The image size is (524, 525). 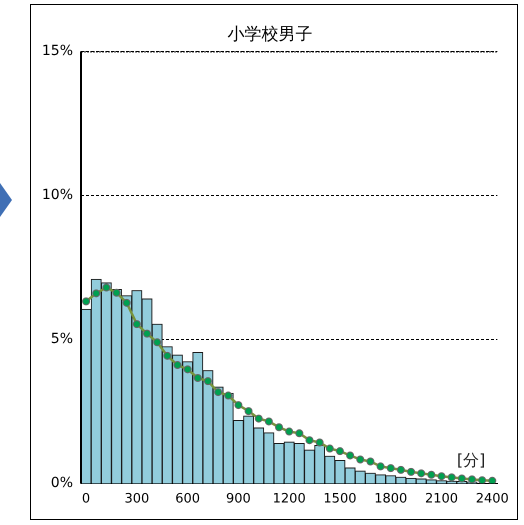 What do you see at coordinates (391, 499) in the screenshot?
I see `x-tick-label: 1800` at bounding box center [391, 499].